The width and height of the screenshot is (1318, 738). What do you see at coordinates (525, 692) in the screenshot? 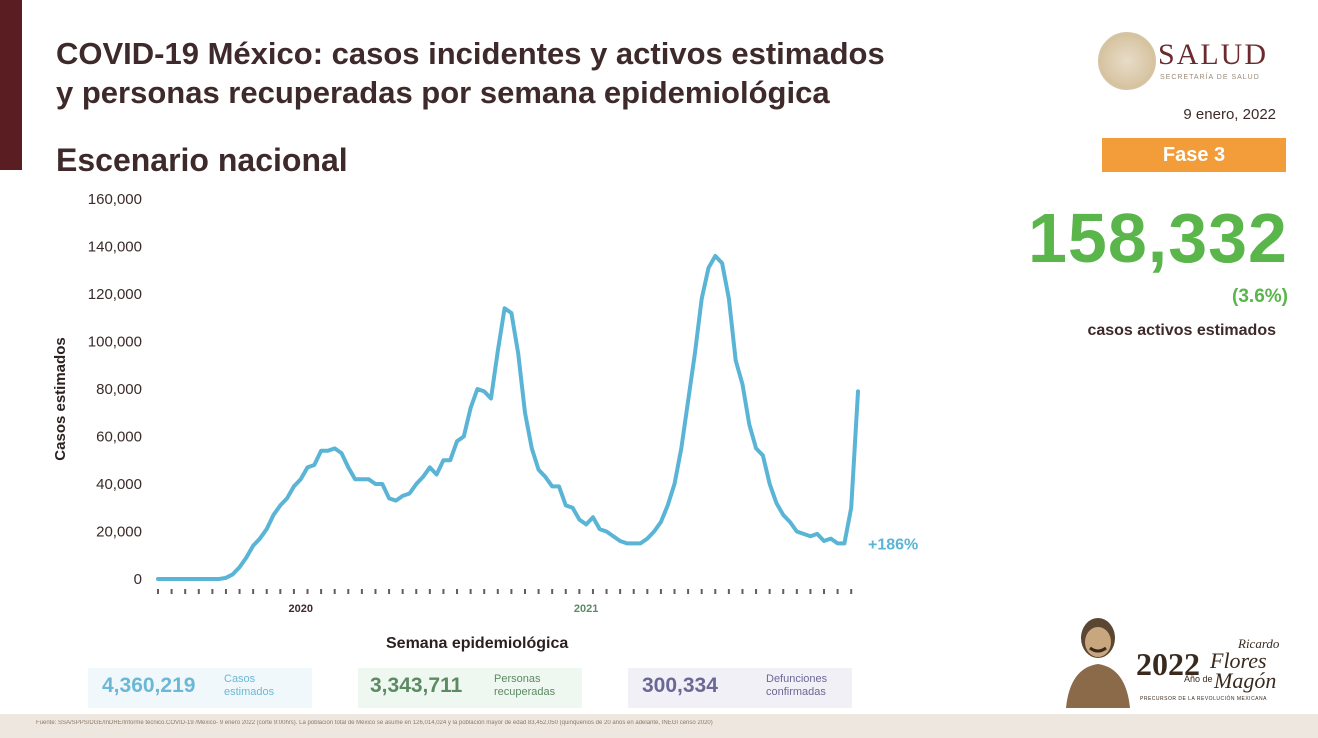
I see `stat-recovered-label-2: recuperadas` at bounding box center [525, 692].